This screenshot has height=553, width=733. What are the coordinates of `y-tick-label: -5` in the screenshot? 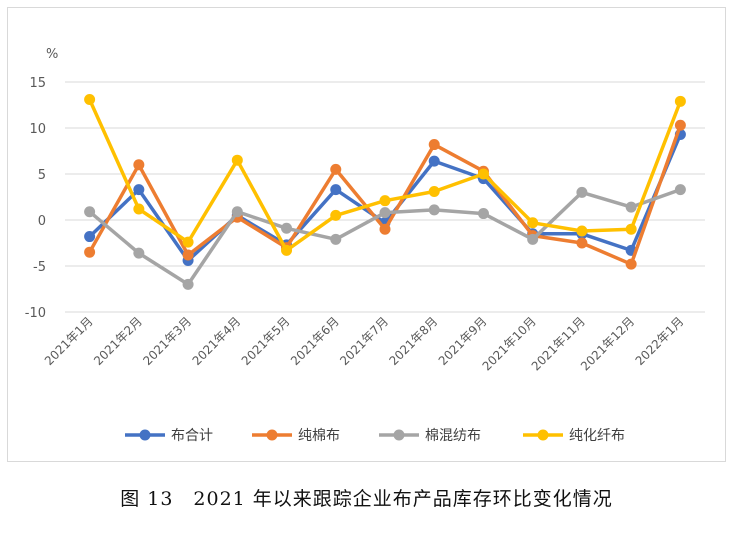 It's located at (39, 267).